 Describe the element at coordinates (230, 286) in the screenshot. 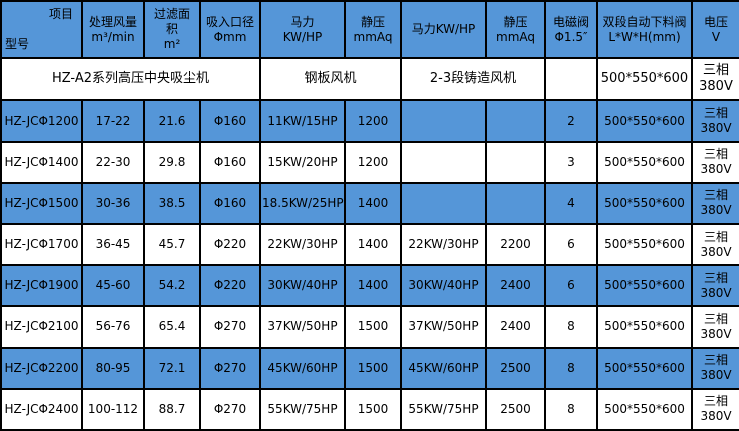

I see `inlet-diameter-cell: Φ220` at that location.